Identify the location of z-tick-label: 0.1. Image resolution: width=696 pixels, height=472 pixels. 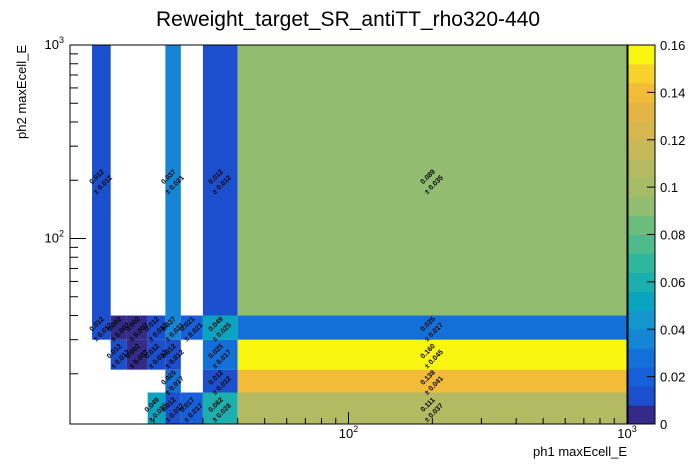
(669, 187).